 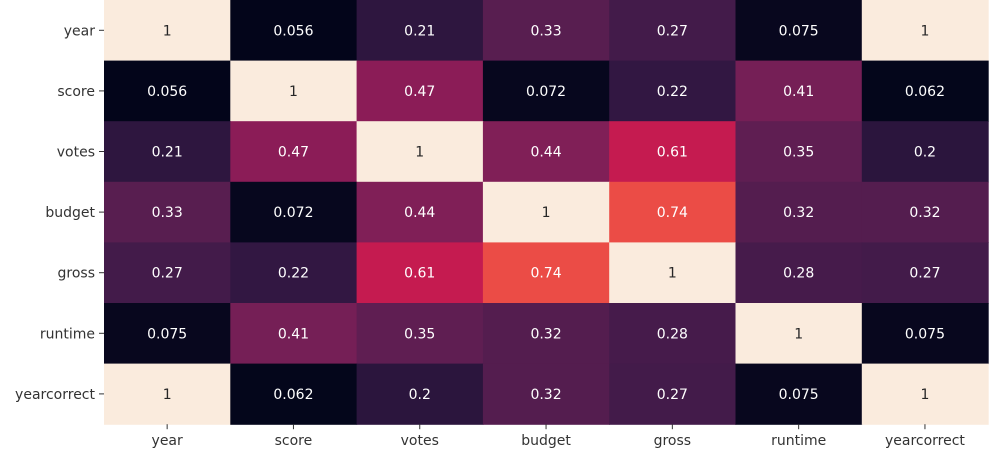 I want to click on heatmap-cell-votes-year, so click(x=167, y=152).